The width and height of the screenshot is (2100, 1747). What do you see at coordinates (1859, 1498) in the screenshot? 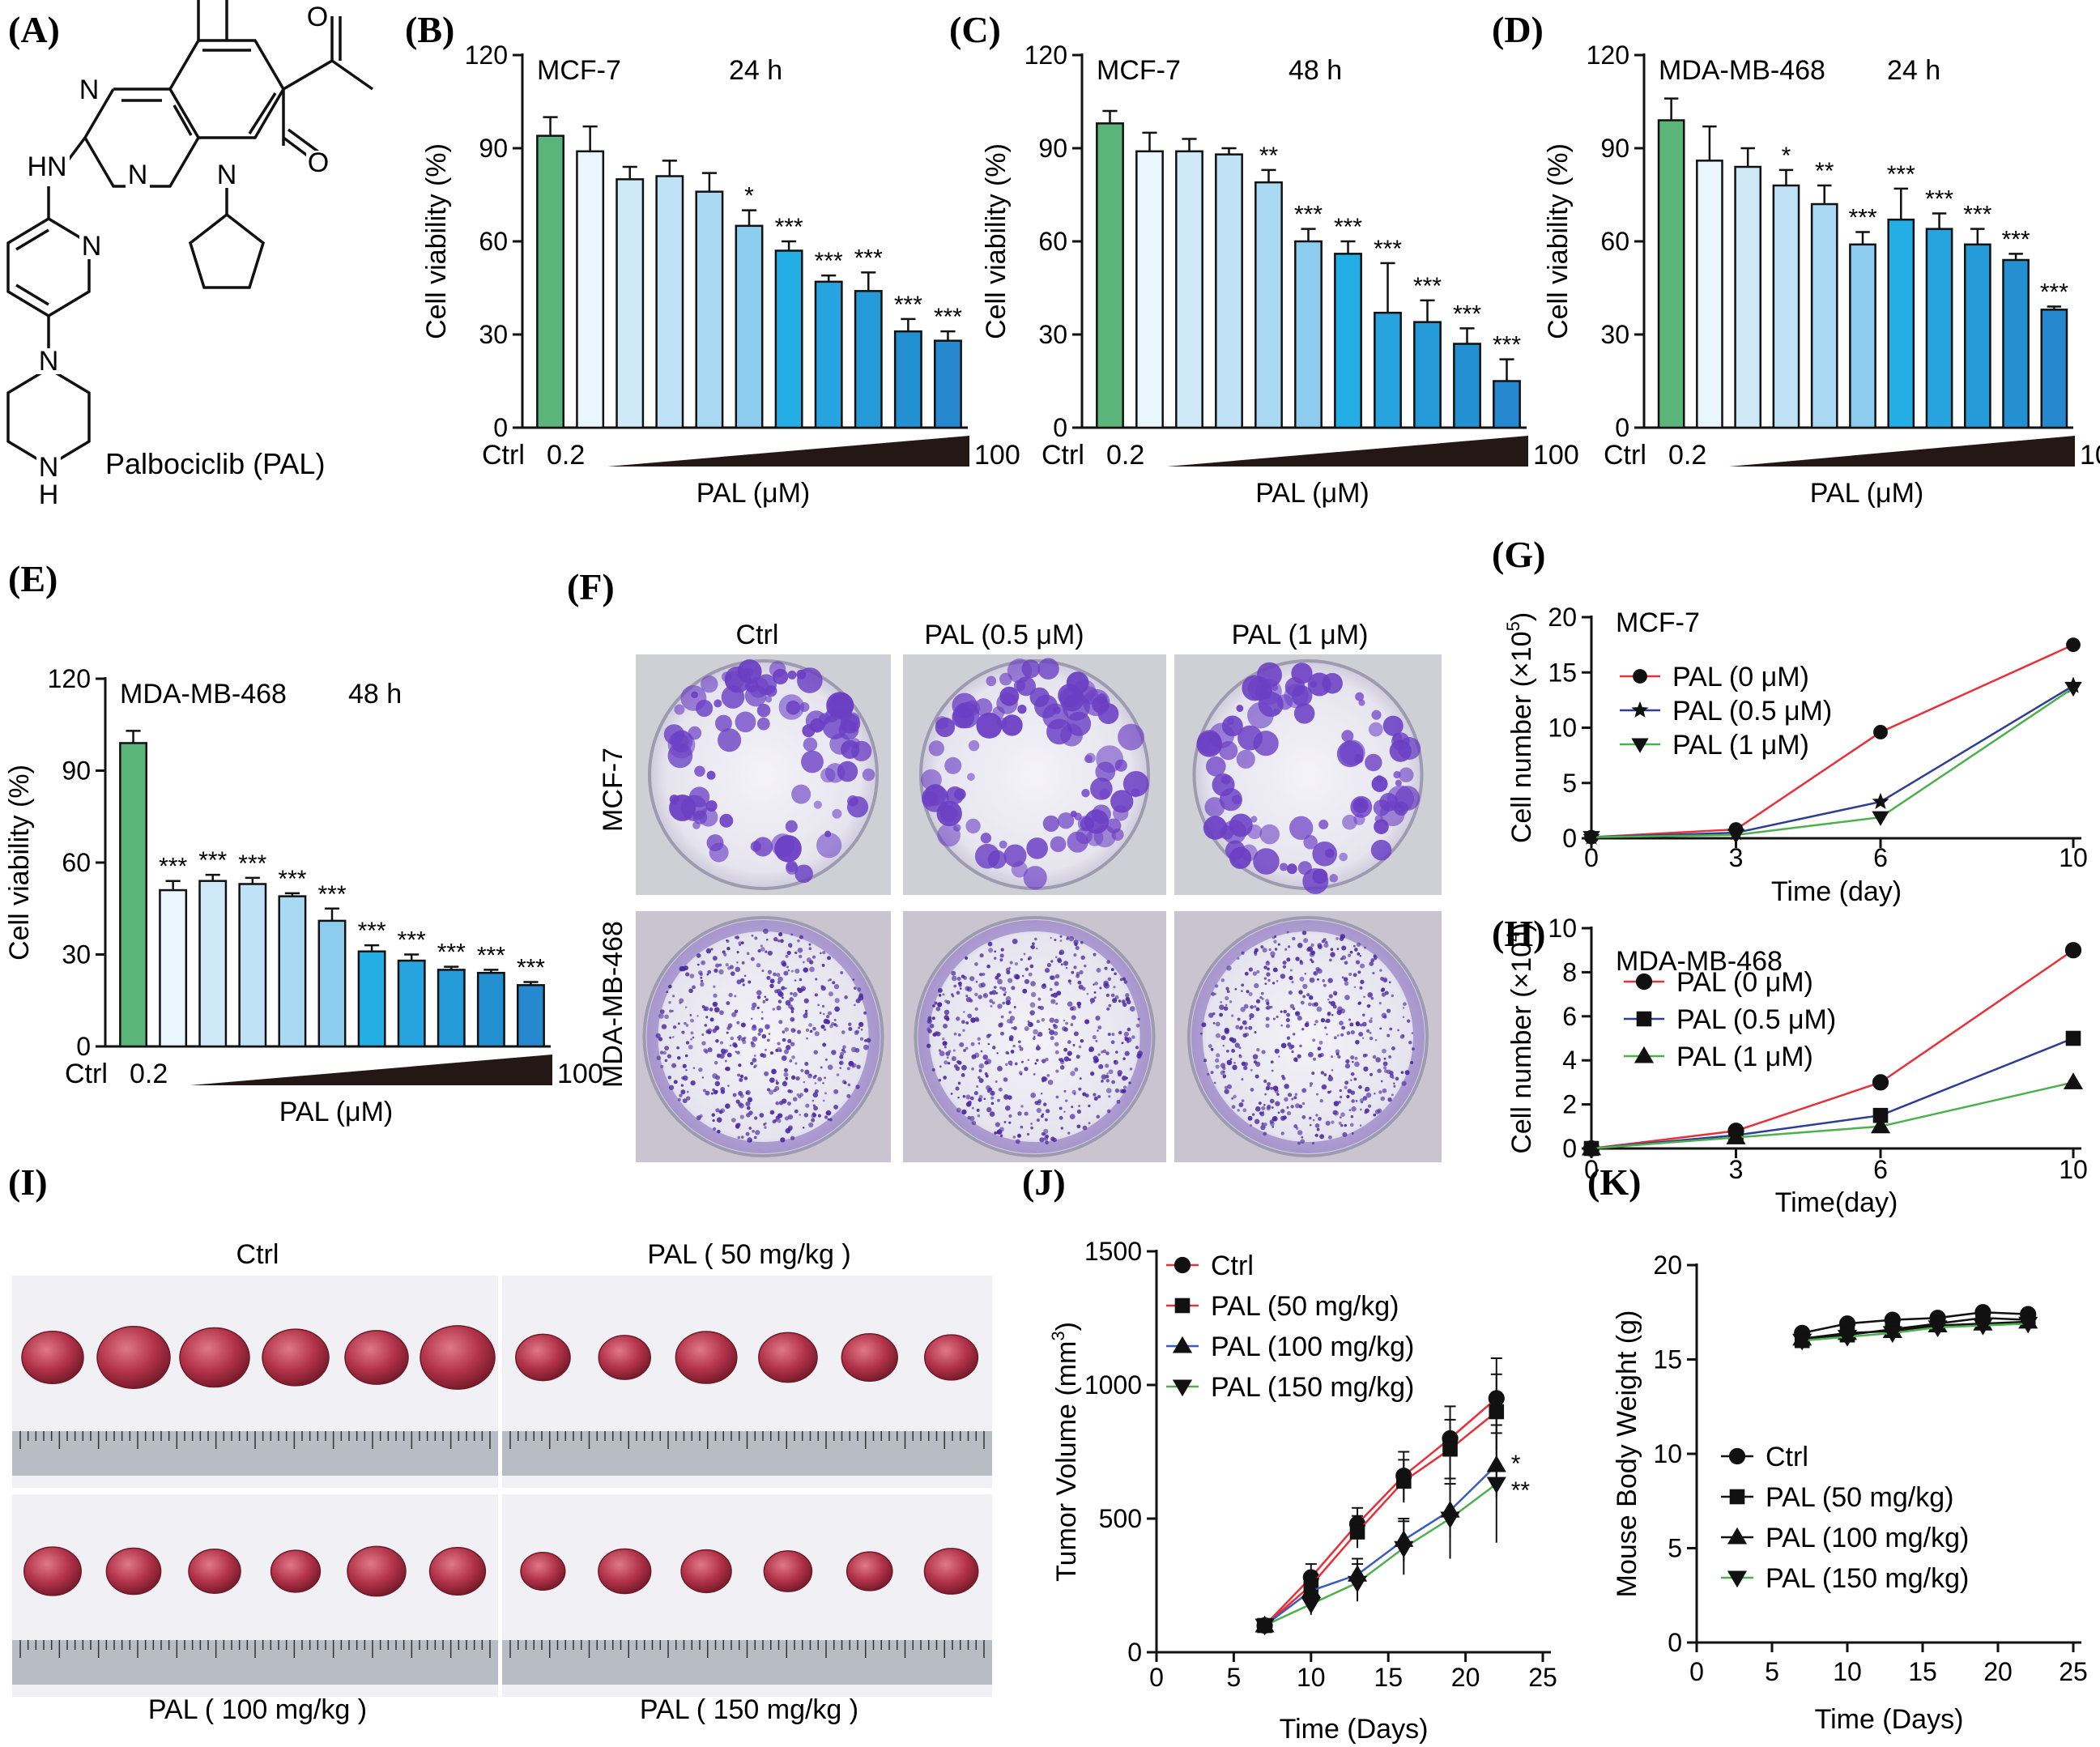
I see `legend-label: PAL (50 mg/kg)` at bounding box center [1859, 1498].